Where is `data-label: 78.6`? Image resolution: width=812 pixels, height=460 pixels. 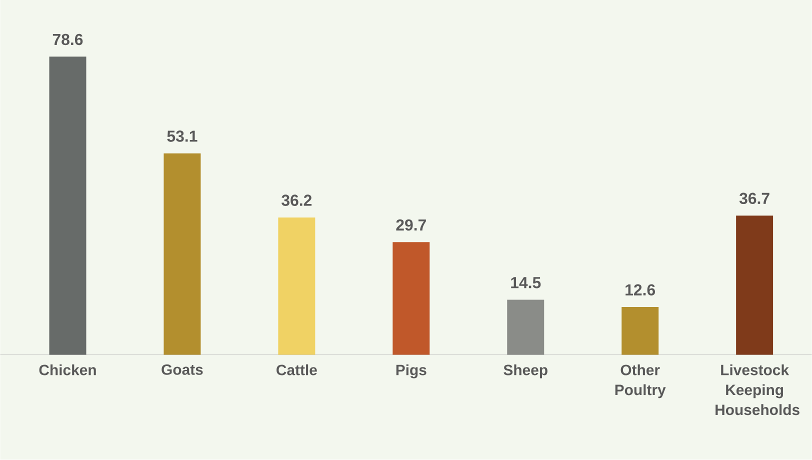
data-label: 78.6 is located at coordinates (67, 40).